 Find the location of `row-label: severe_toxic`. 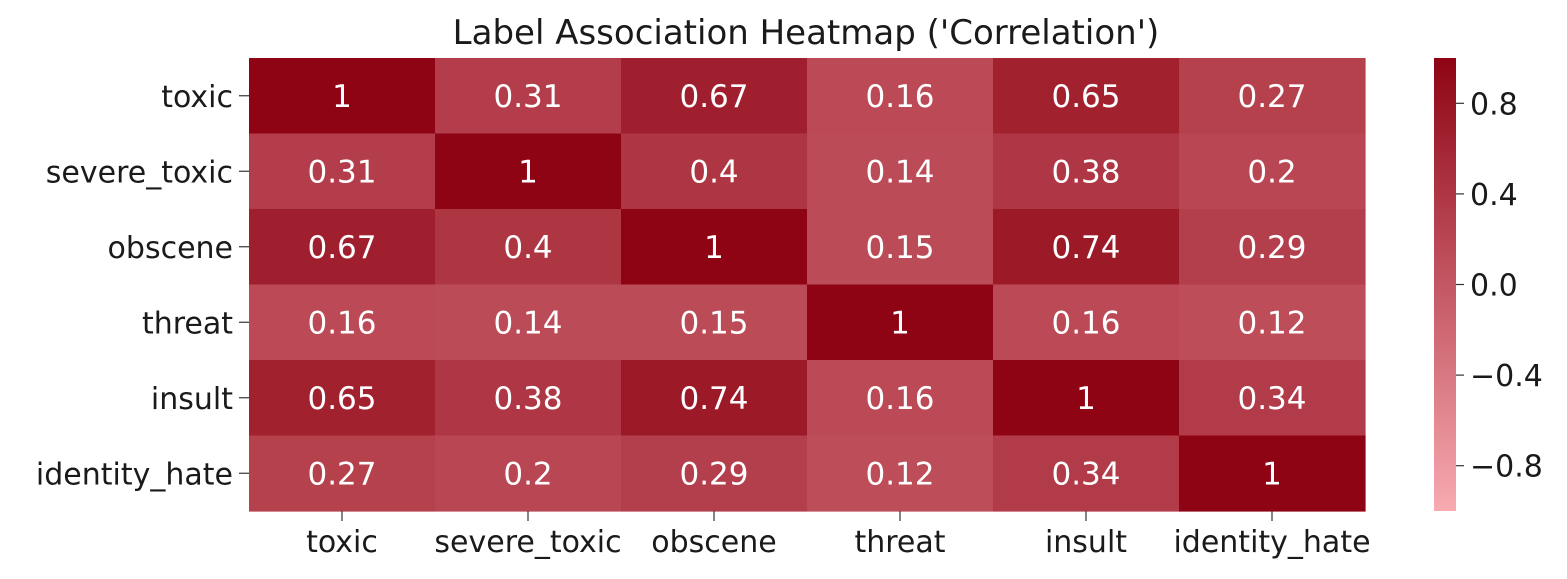

row-label: severe_toxic is located at coordinates (139, 172).